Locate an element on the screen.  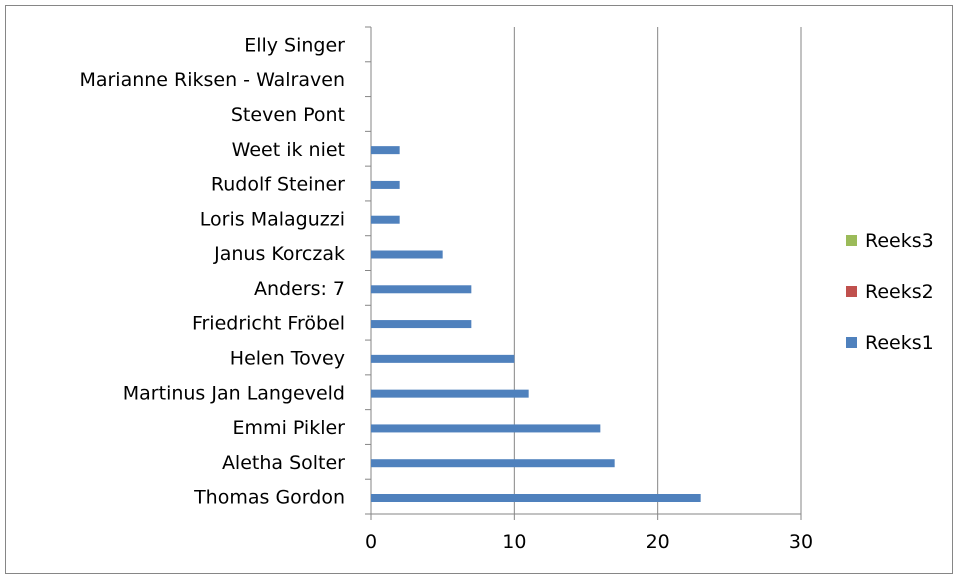
legend-label-reeks1: Reeks1 is located at coordinates (899, 343).